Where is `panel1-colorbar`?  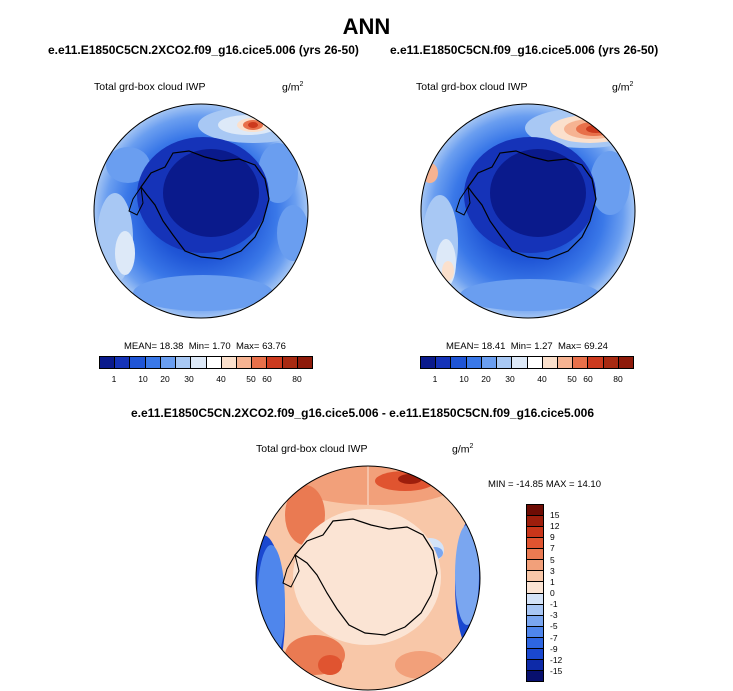
panel1-colorbar is located at coordinates (206, 362).